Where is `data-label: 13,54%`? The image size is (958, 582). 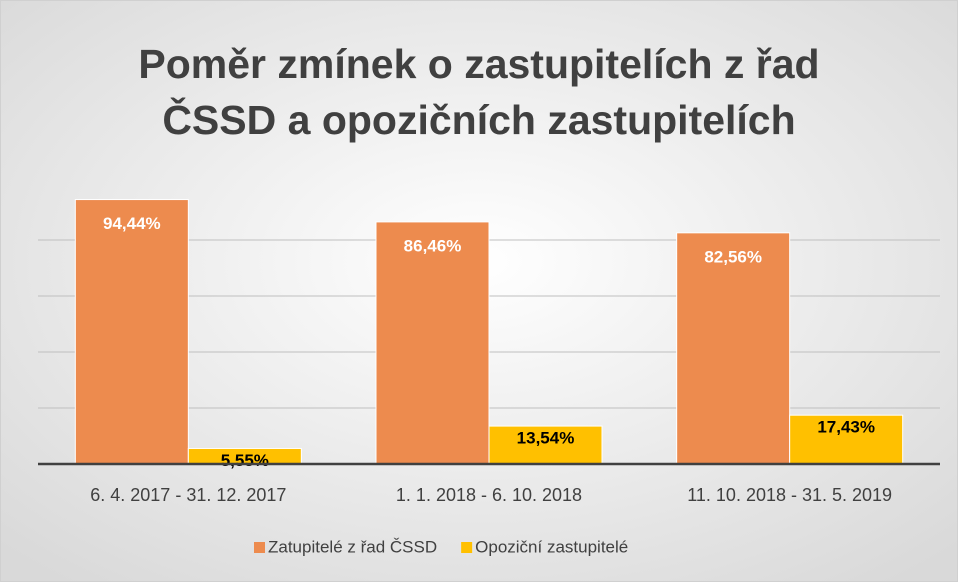 data-label: 13,54% is located at coordinates (546, 438).